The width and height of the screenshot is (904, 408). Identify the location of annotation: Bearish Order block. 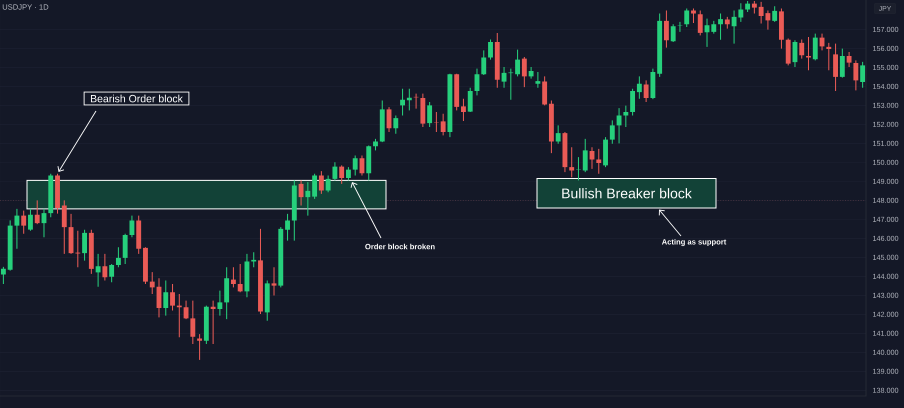
(136, 98).